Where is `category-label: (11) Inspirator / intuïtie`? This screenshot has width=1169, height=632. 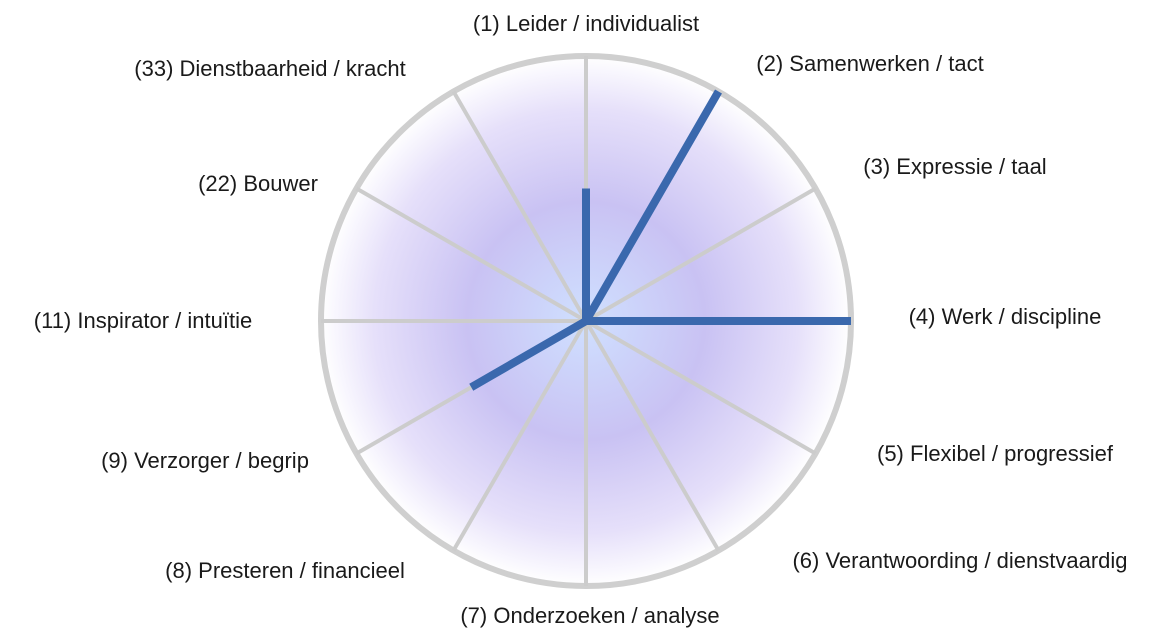
category-label: (11) Inspirator / intuïtie is located at coordinates (143, 320).